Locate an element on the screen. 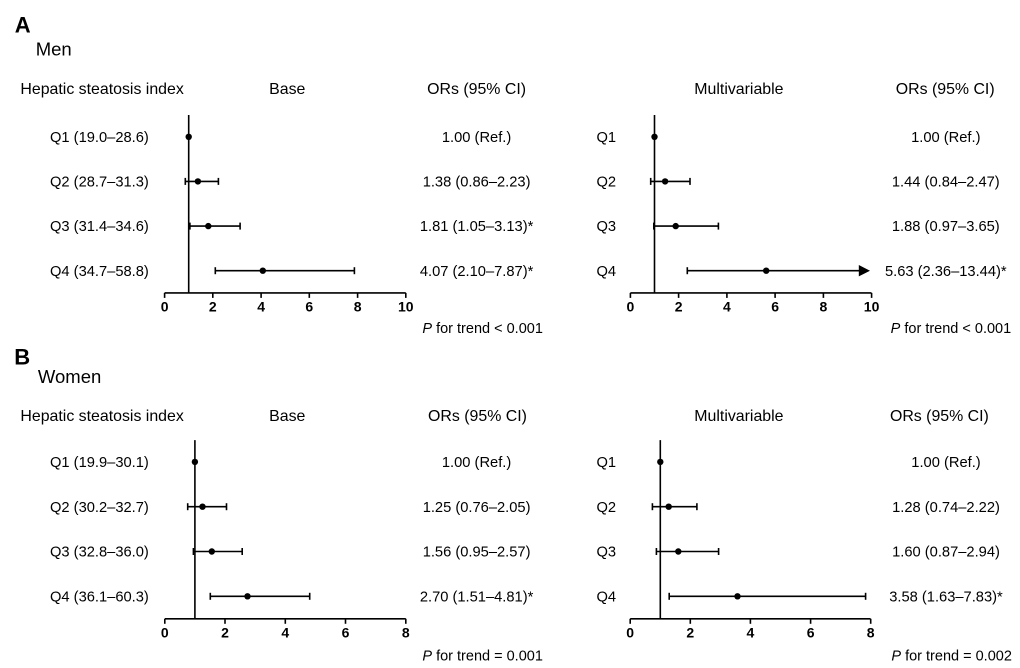  svg-text: 3.58 (1.63–7.83)* is located at coordinates (946, 597).